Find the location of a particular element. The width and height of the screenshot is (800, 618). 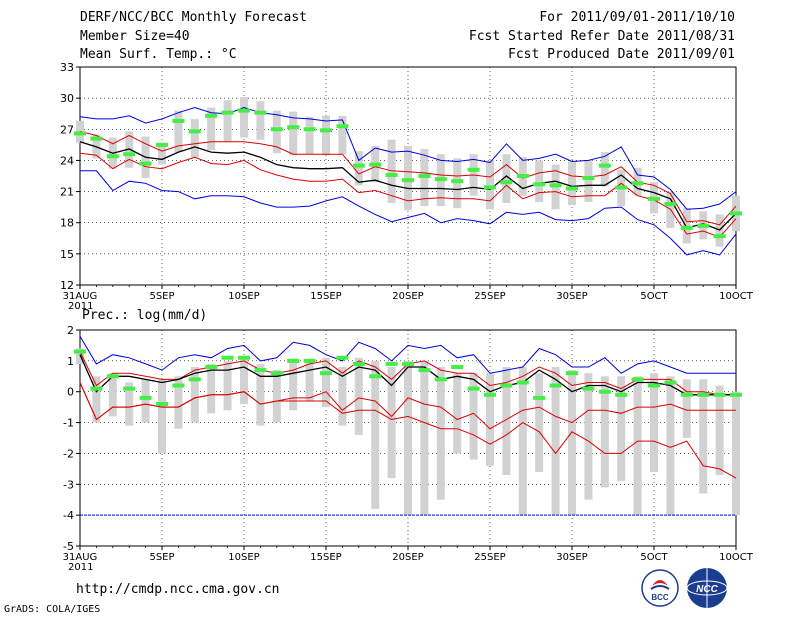

temp-panel-label: Mean Surf. Temp.: °C is located at coordinates (158, 54).